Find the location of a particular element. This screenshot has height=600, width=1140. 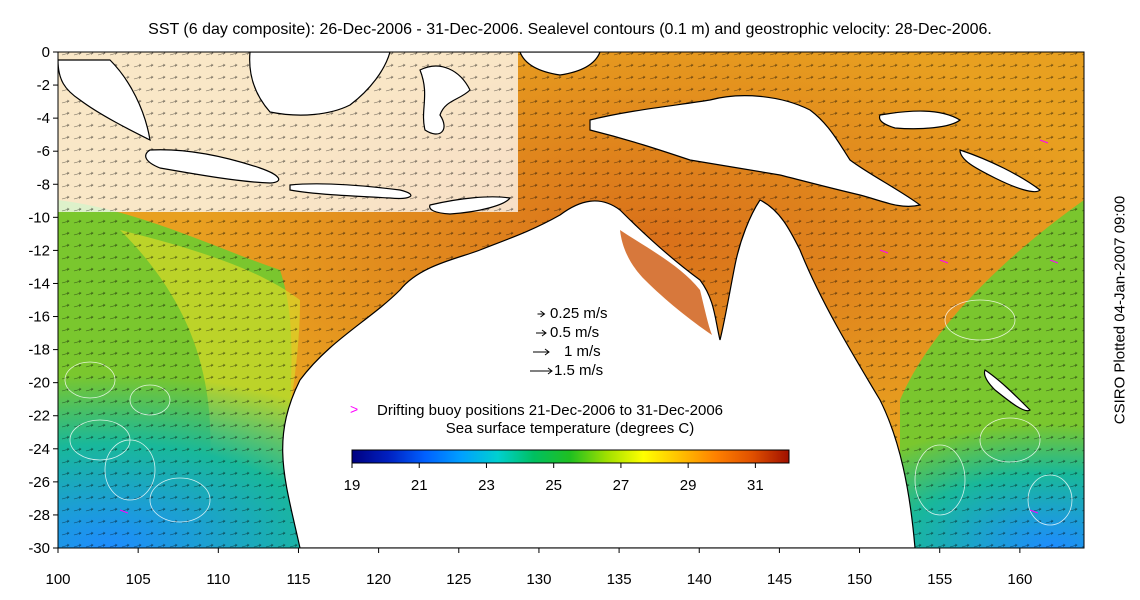

x-axis: 100 105 110 115 120 125 130 135 140 145 150 155 160 is located at coordinates (538, 568).